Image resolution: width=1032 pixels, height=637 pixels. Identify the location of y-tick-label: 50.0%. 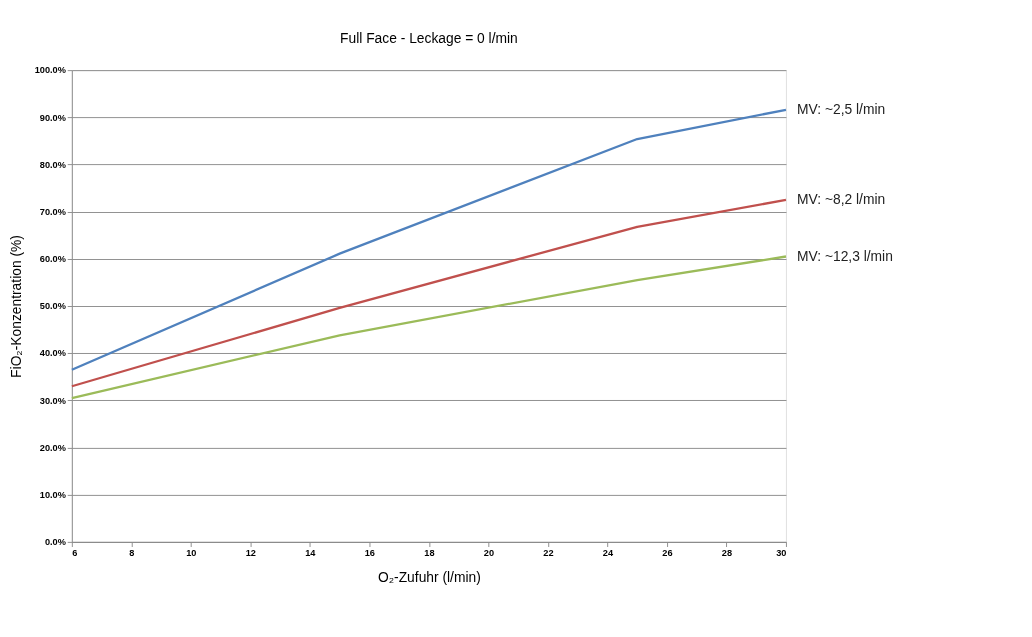
(52, 306).